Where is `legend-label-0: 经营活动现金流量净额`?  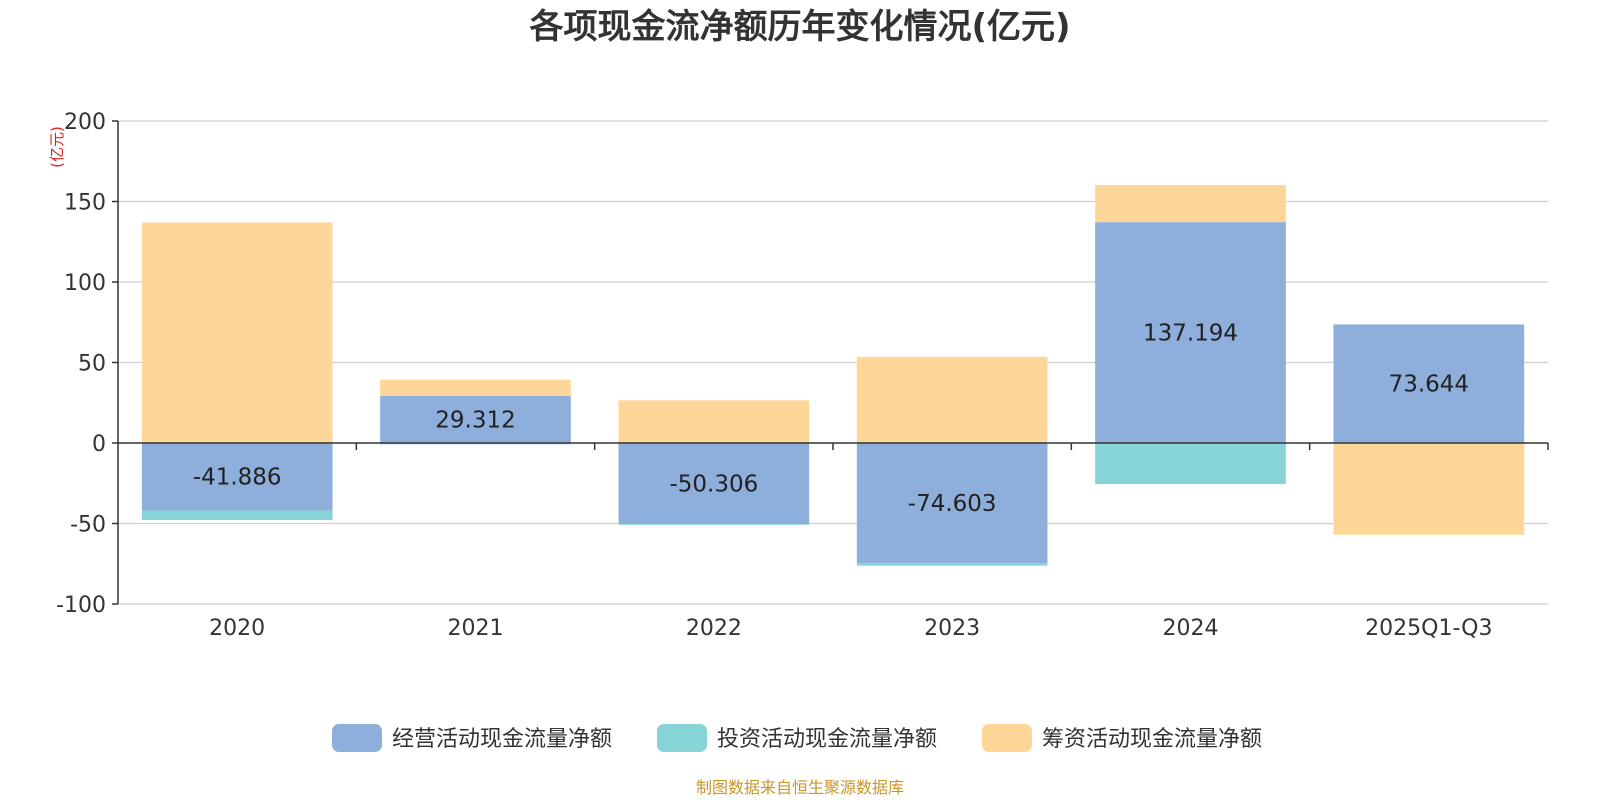
legend-label-0: 经营活动现金流量净额 is located at coordinates (502, 739).